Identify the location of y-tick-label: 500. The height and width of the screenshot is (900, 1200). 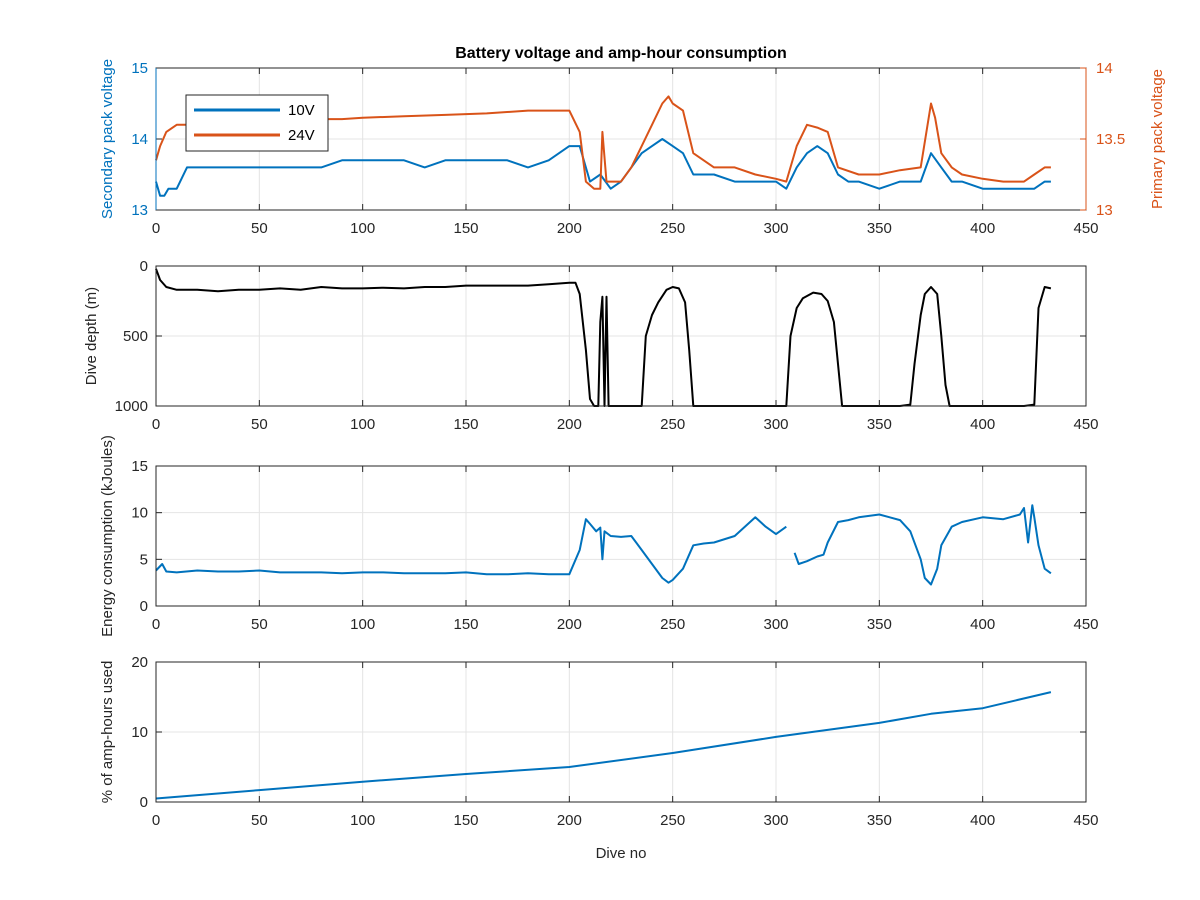
(135, 336).